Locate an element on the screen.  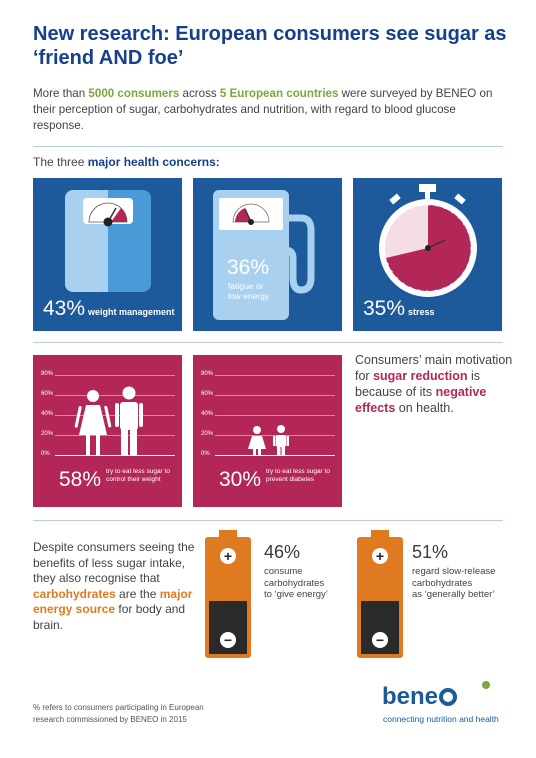
logo-dot-icon is located at coordinates (486, 685).